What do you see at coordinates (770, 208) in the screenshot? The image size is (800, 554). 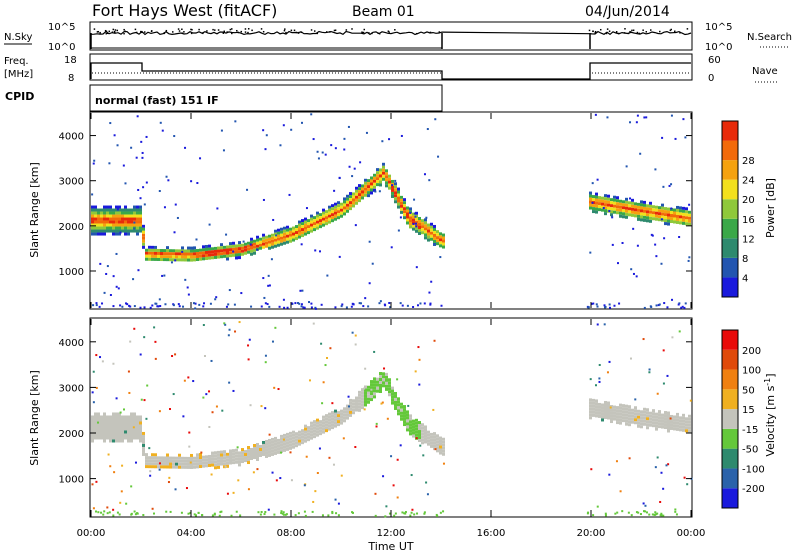 I see `power-colorbar-label: Power [dB]` at bounding box center [770, 208].